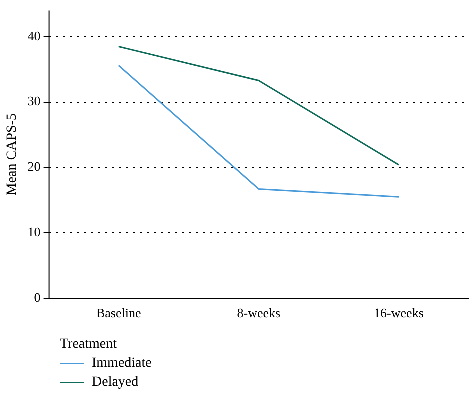 Image resolution: width=473 pixels, height=399 pixels. What do you see at coordinates (34, 166) in the screenshot?
I see `y-tick-label: 20` at bounding box center [34, 166].